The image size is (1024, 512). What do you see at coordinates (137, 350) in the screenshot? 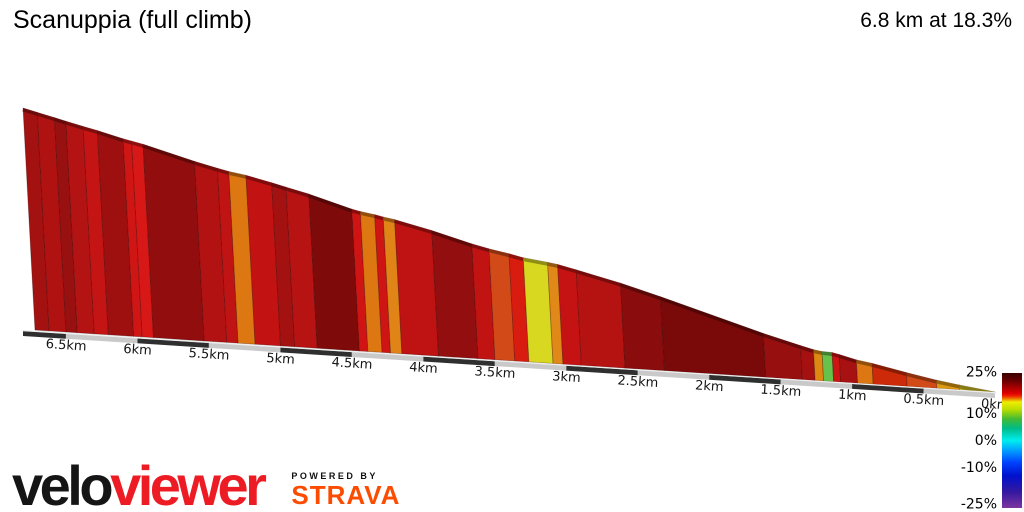
I see `distance-tick-label: 6km` at bounding box center [137, 350].